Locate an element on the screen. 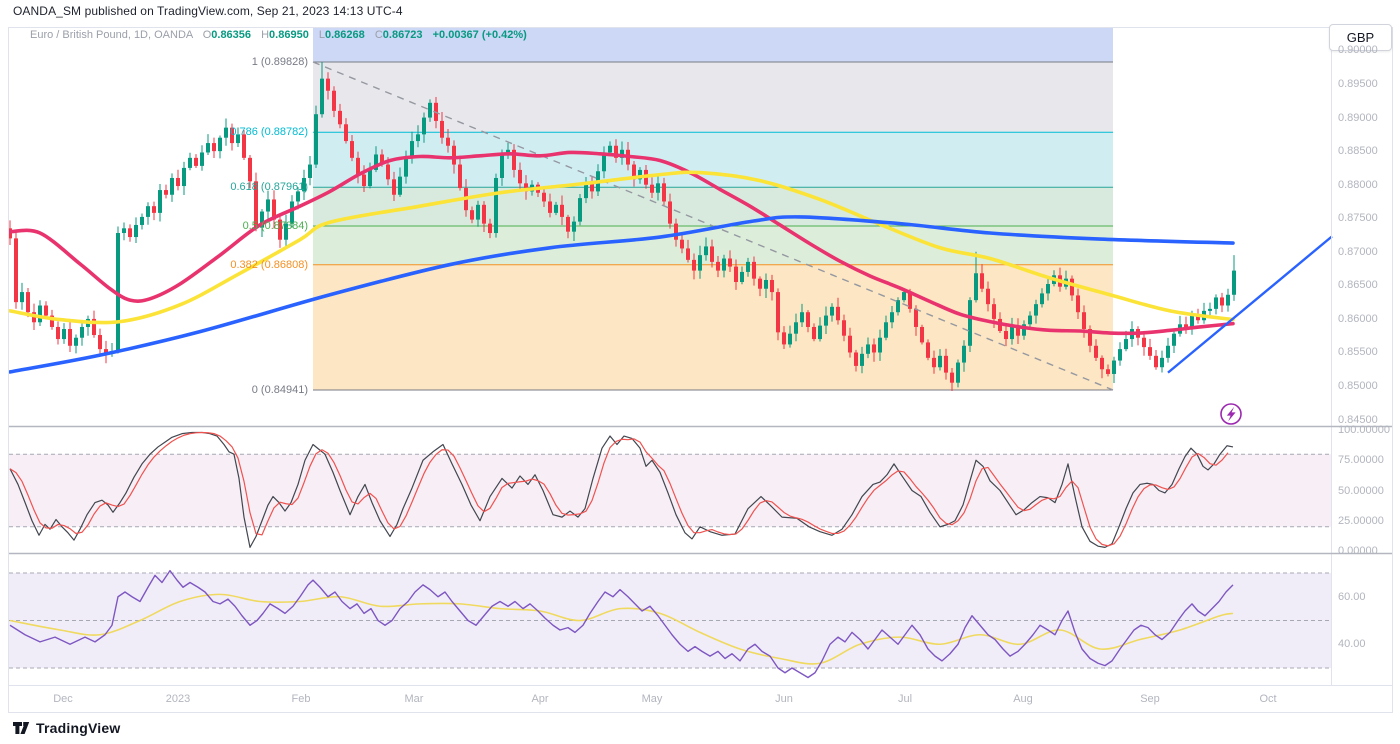 This screenshot has width=1400, height=744. close-label: C is located at coordinates (378, 35).